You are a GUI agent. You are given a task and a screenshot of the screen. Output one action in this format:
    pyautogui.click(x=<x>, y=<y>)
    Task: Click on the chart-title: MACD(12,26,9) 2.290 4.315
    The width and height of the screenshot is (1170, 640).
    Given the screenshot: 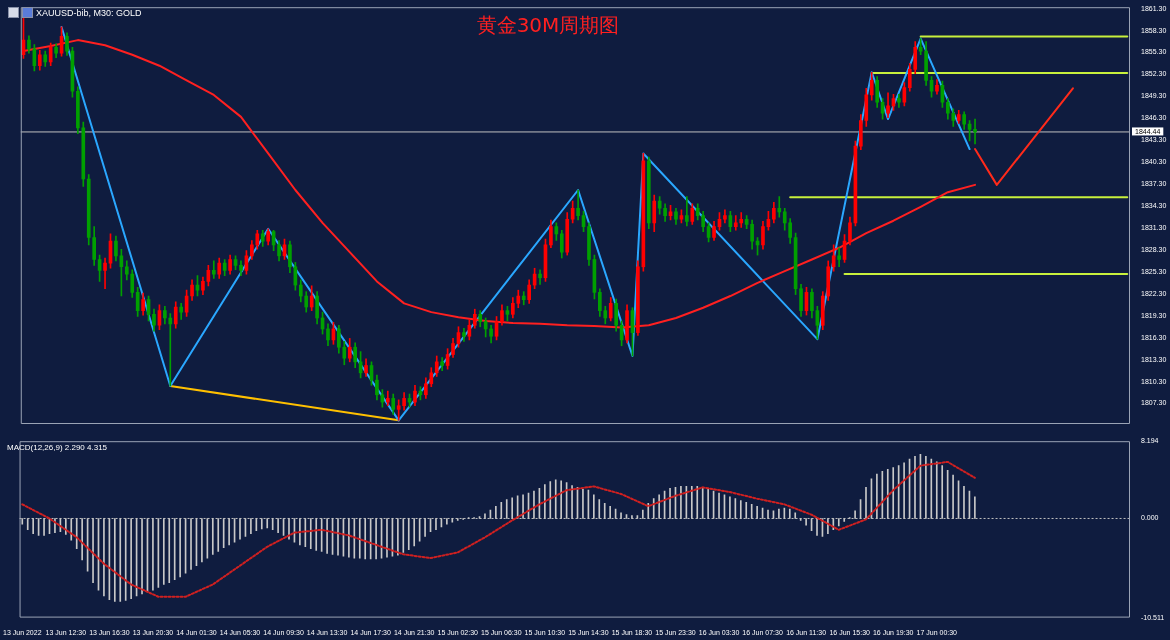 What is the action you would take?
    pyautogui.click(x=57, y=447)
    